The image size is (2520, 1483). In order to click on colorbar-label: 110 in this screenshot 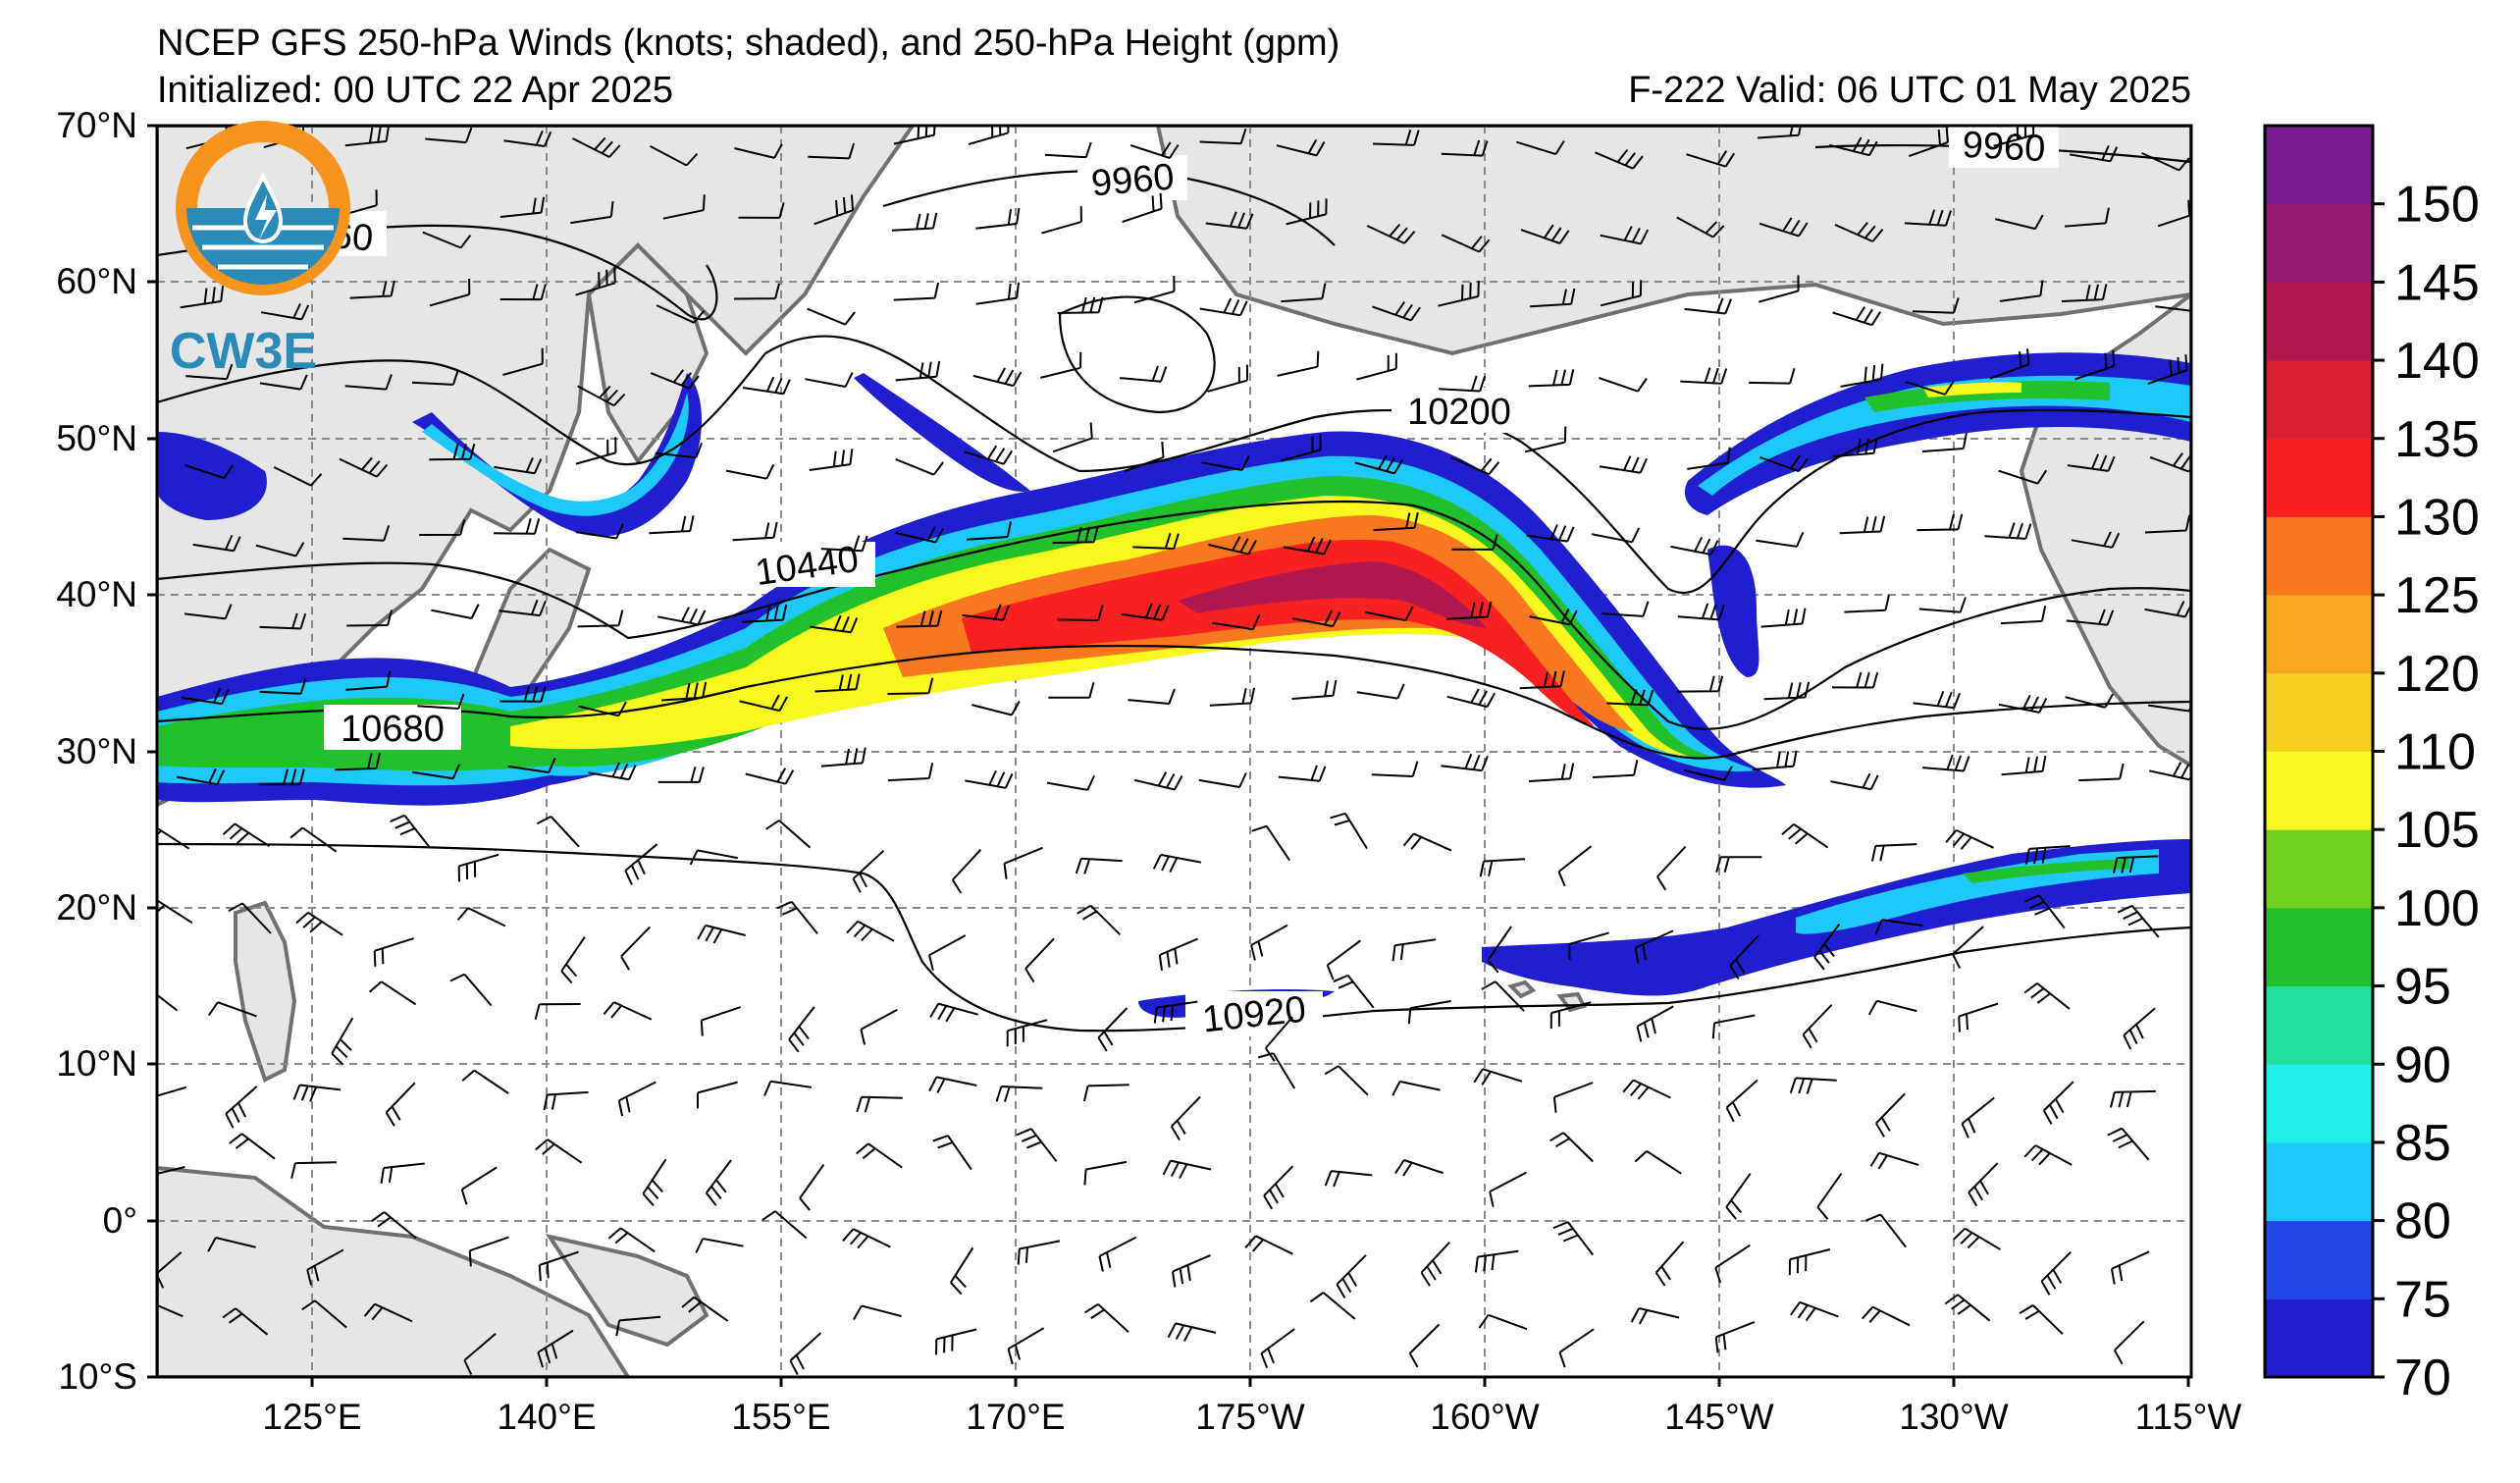, I will do `click(2435, 753)`.